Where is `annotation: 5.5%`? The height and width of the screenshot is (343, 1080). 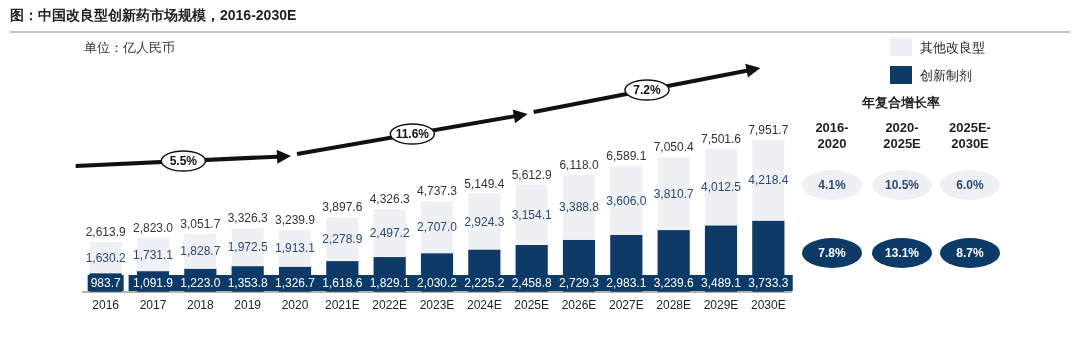 annotation: 5.5% is located at coordinates (183, 161).